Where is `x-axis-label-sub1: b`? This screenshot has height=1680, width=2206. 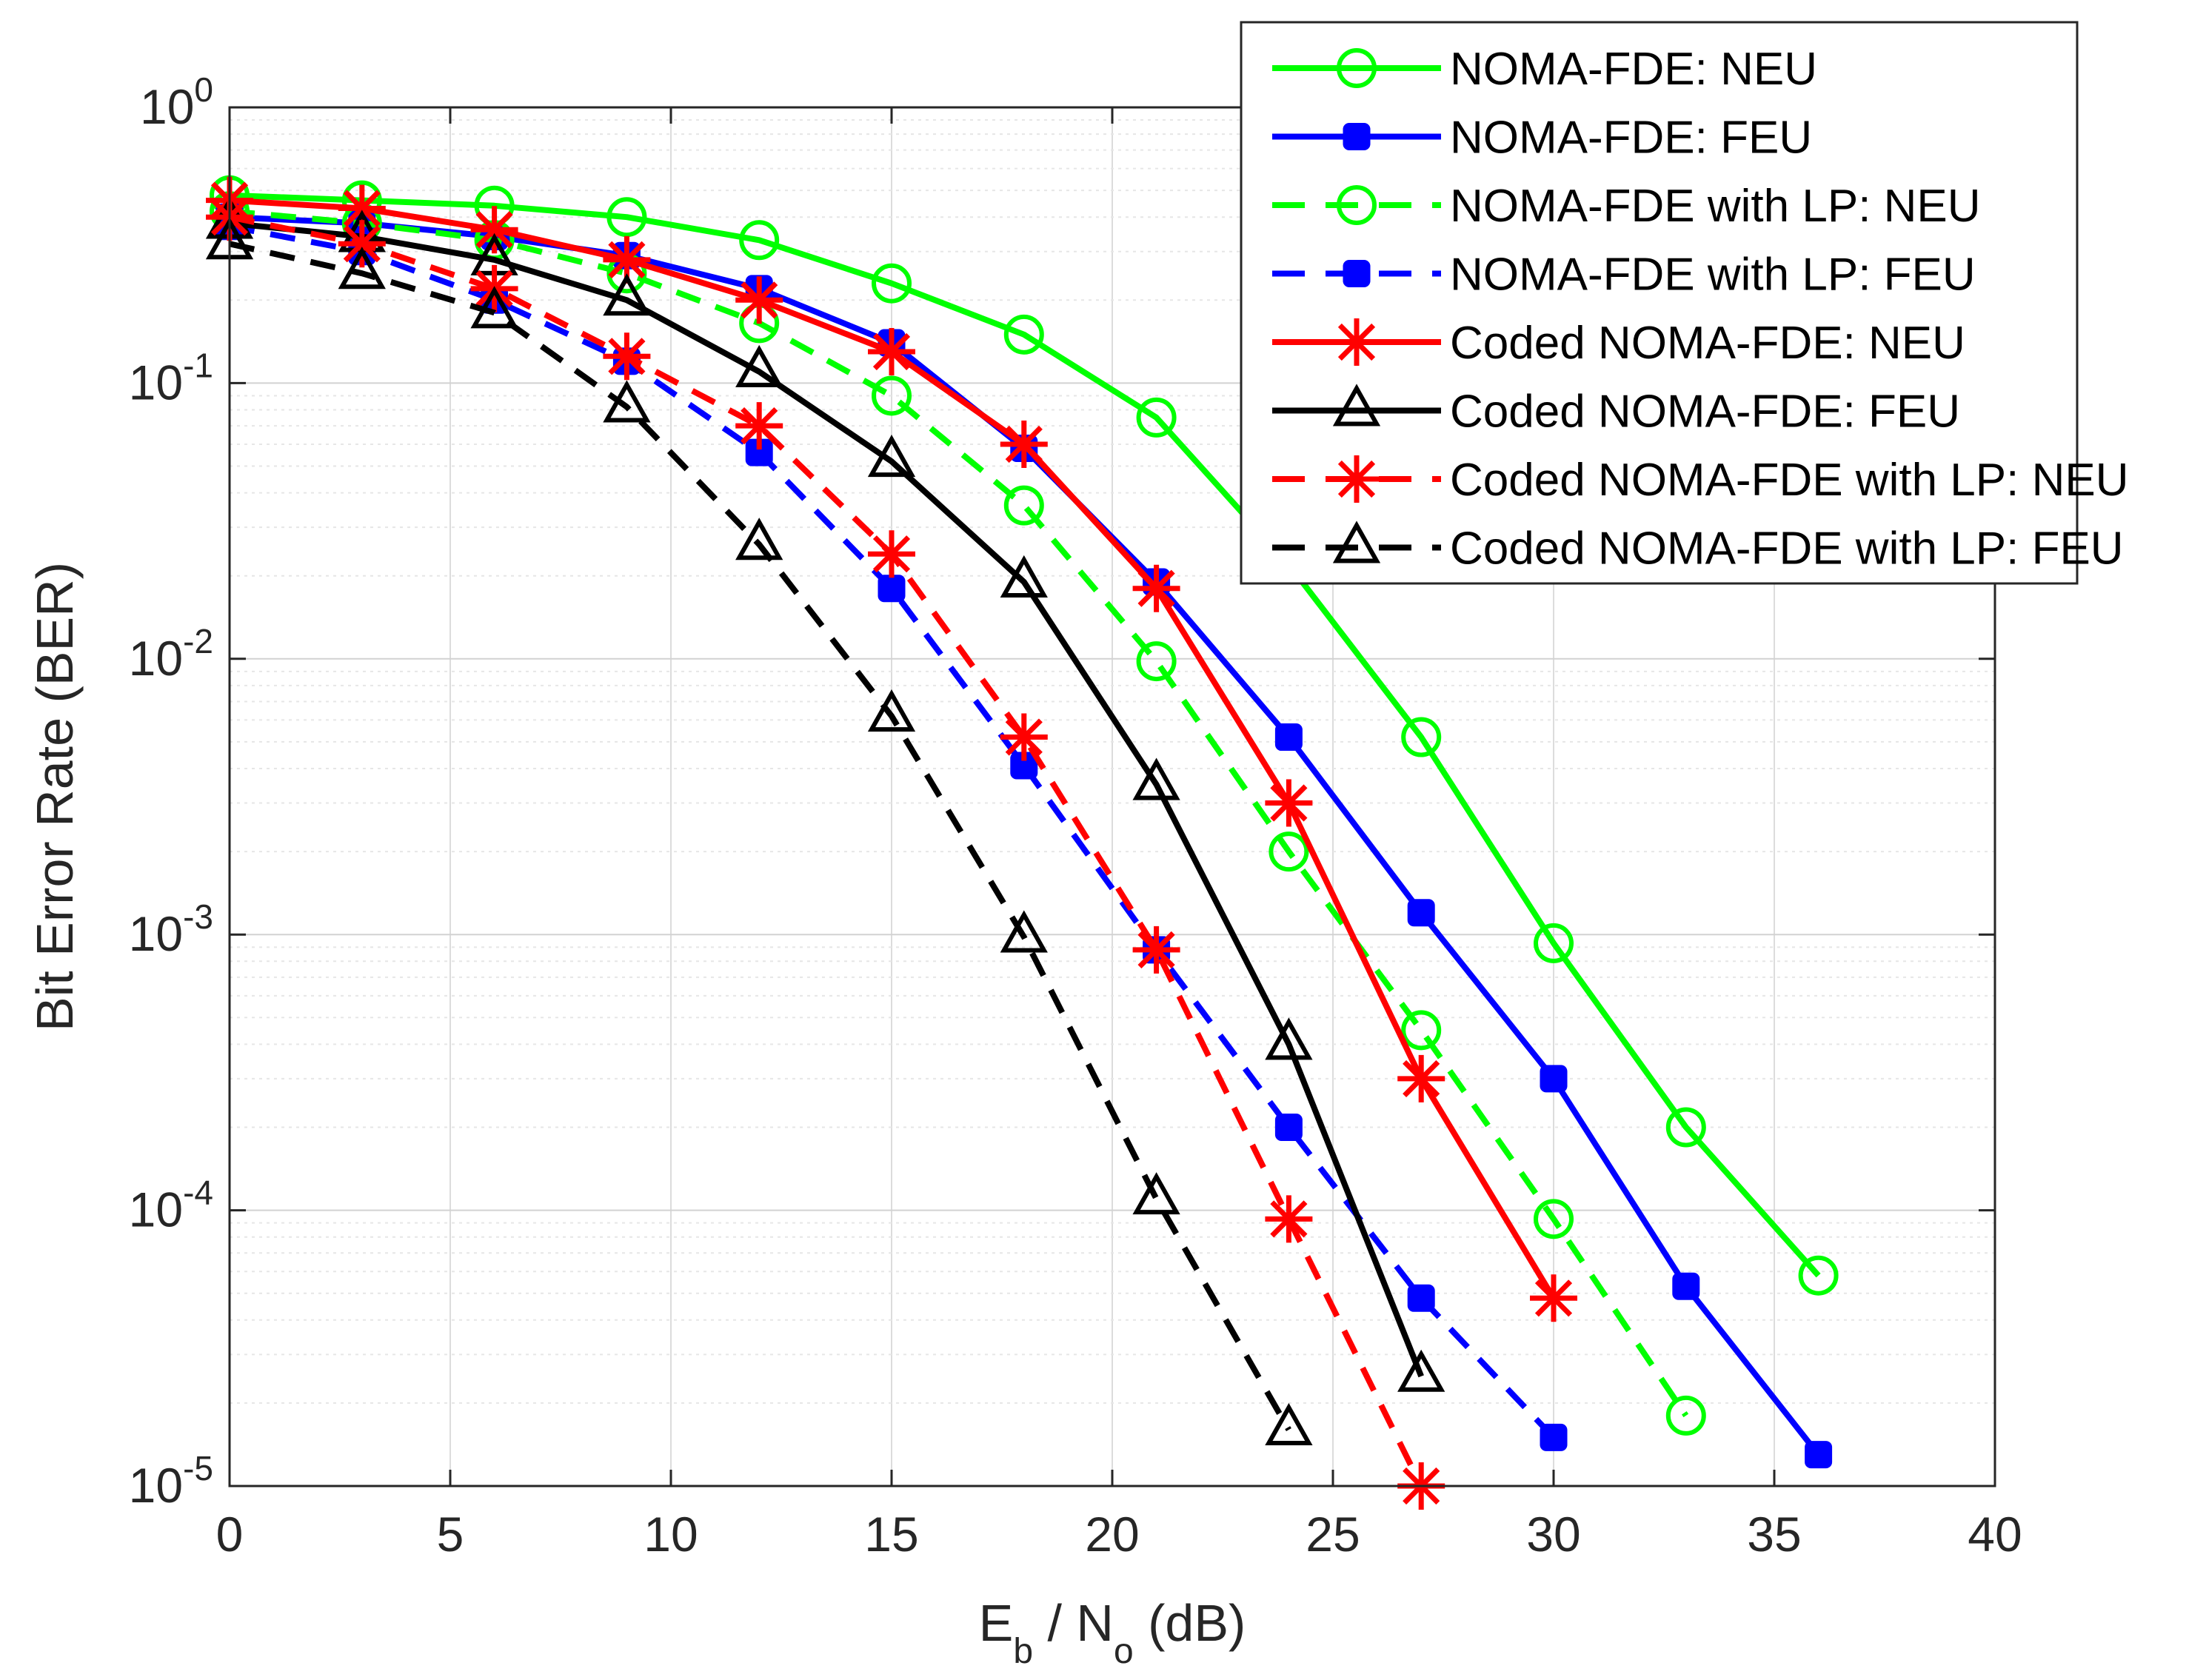 x-axis-label-sub1: b is located at coordinates (1023, 1652).